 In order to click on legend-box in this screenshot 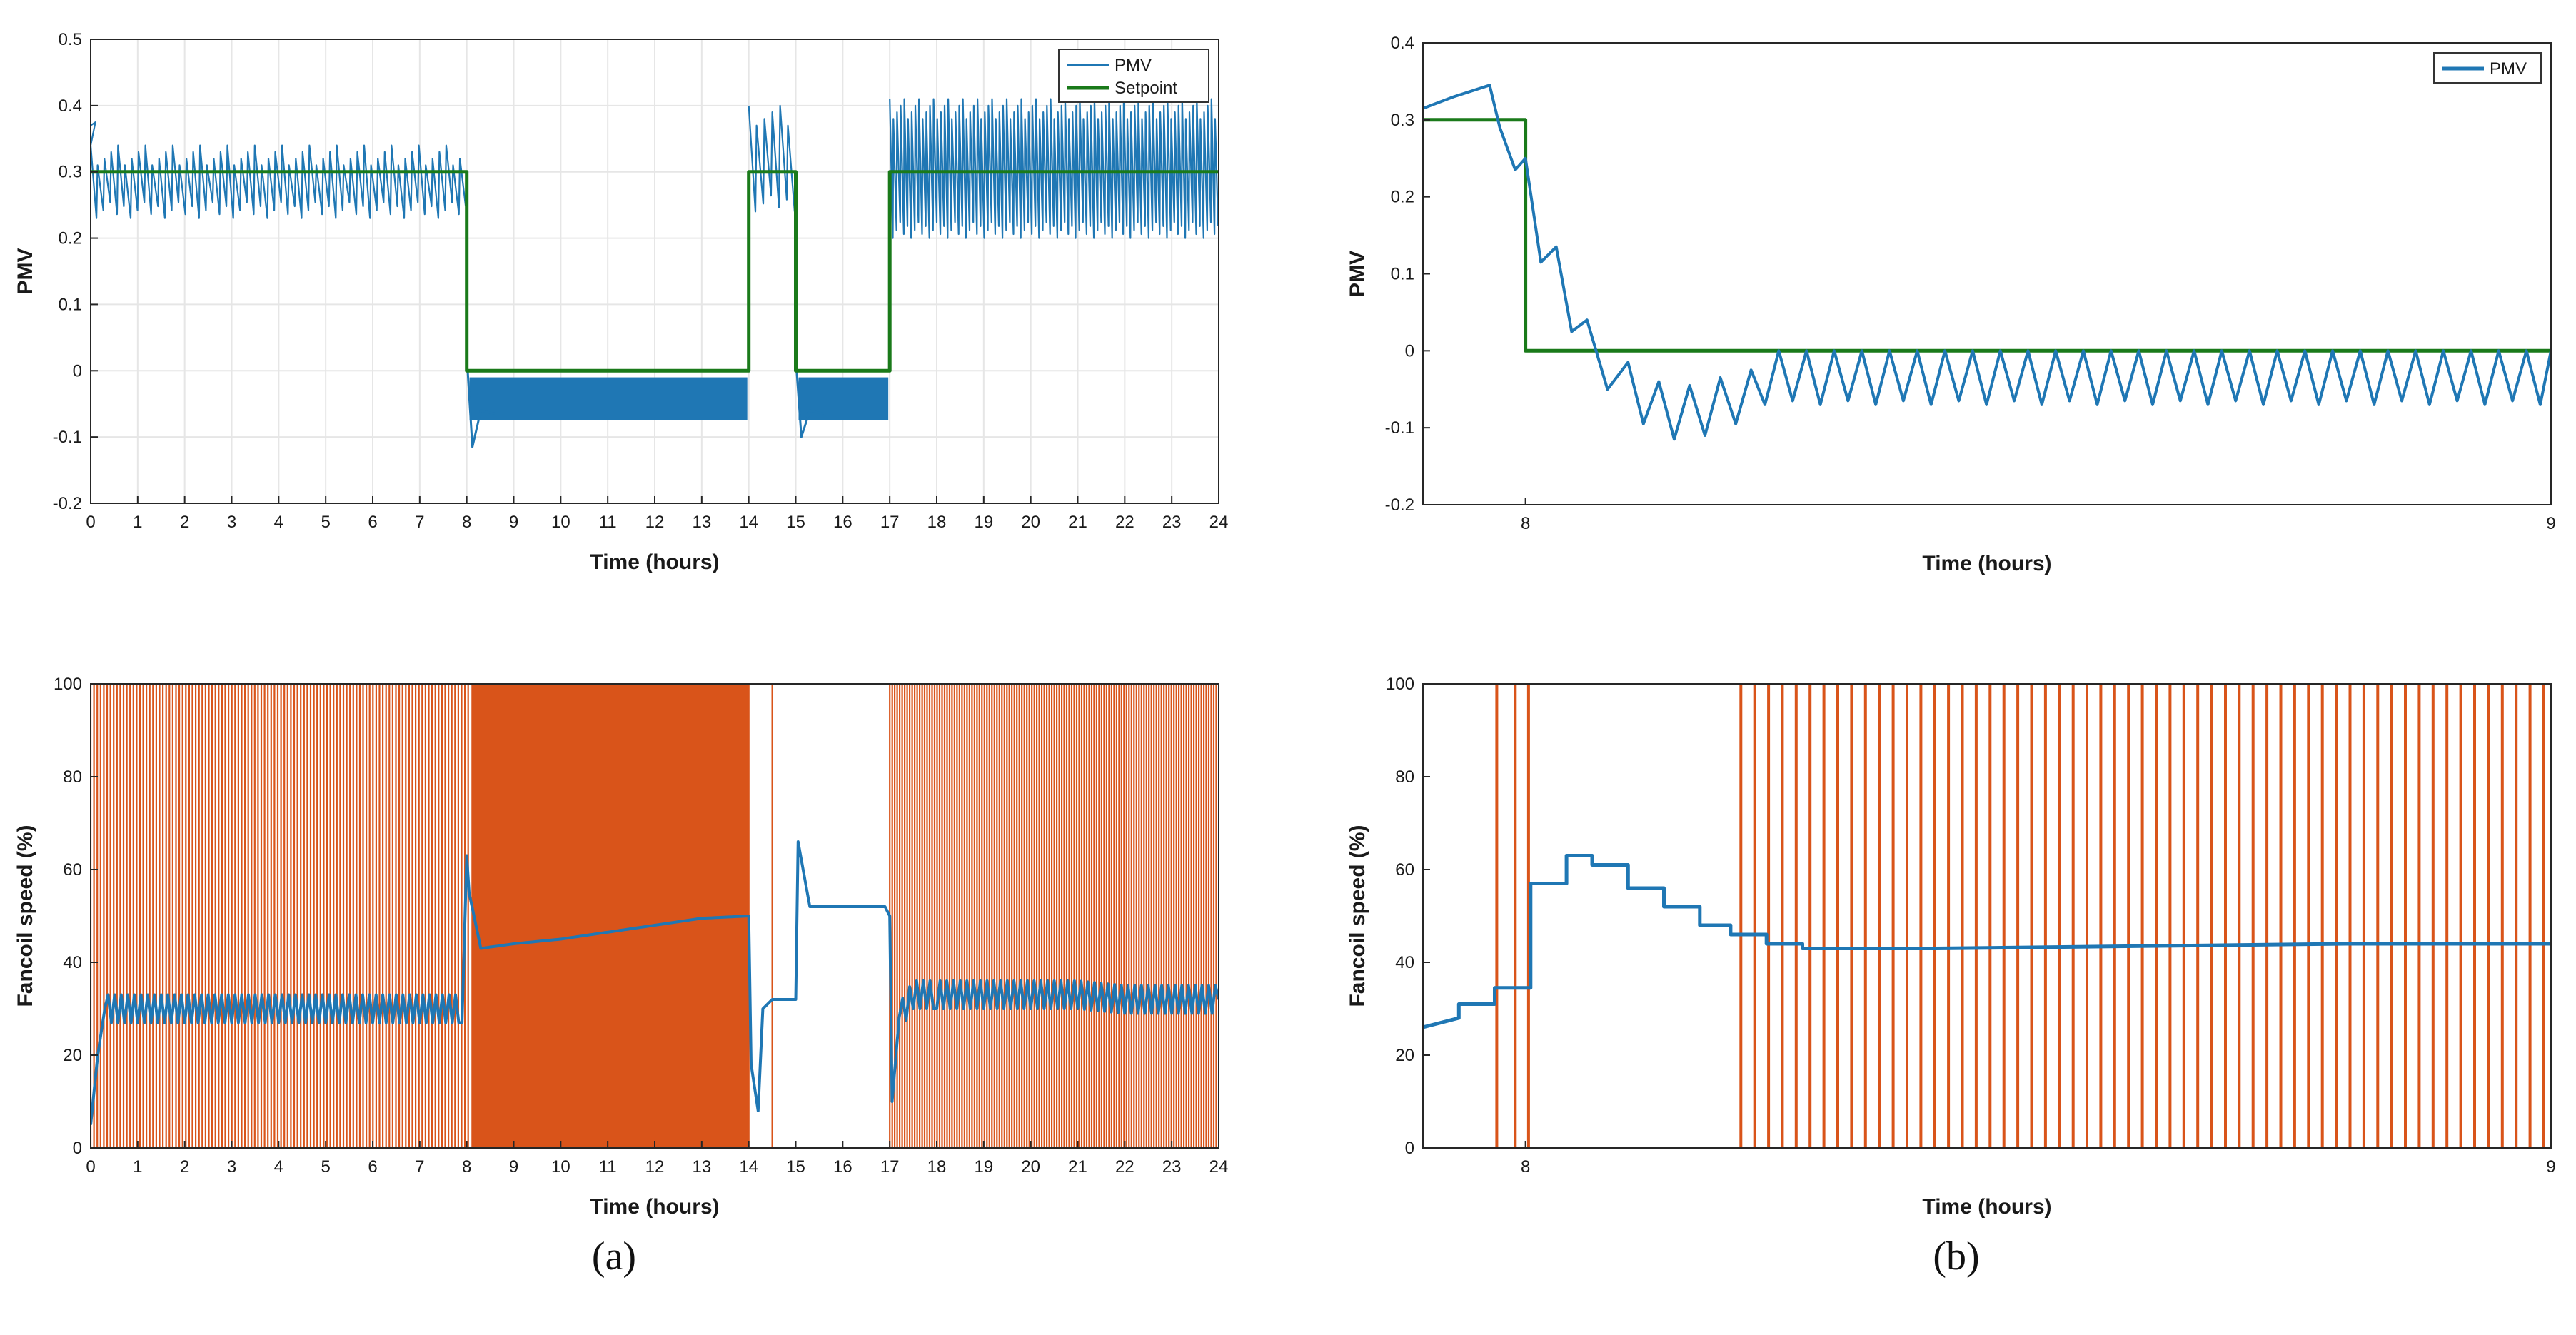, I will do `click(1133, 76)`.